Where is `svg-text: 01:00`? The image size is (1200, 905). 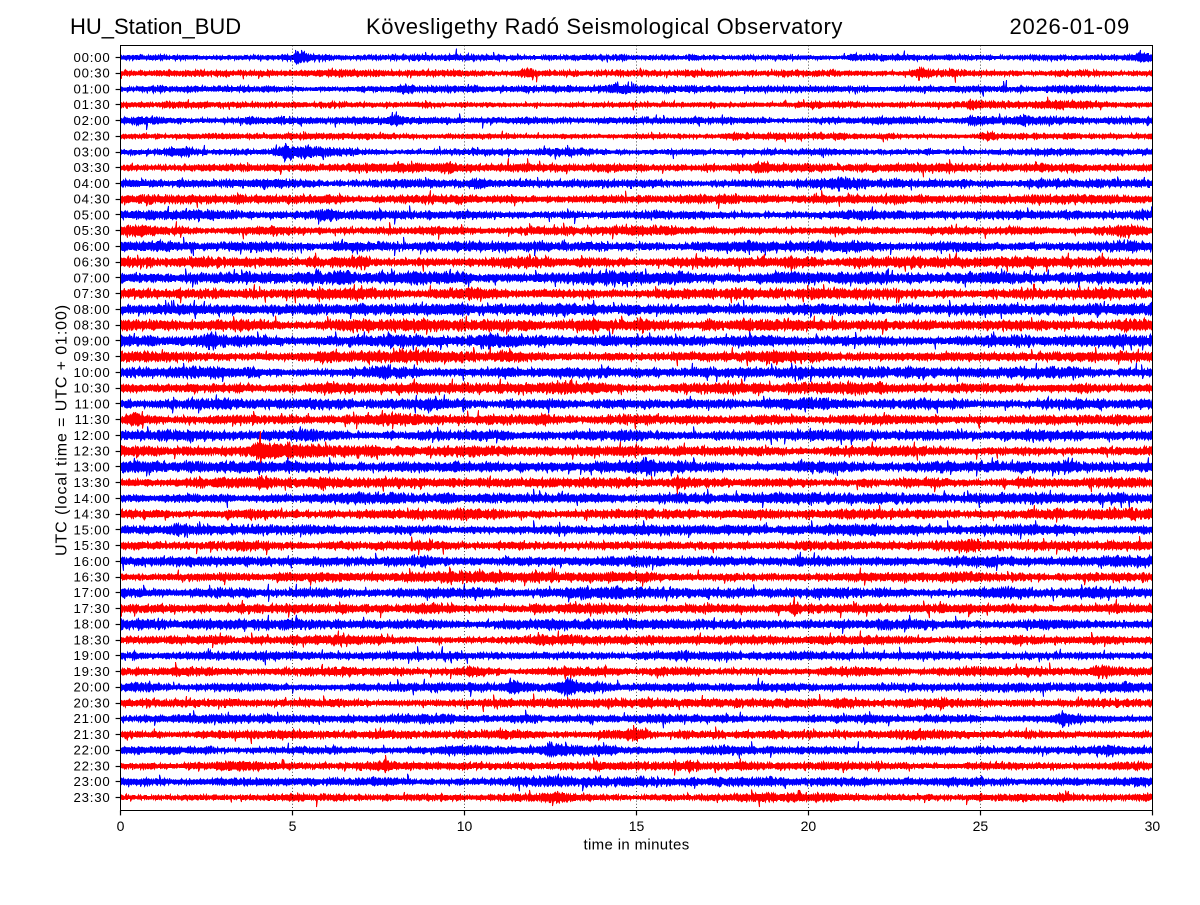
svg-text: 01:00 is located at coordinates (91, 88).